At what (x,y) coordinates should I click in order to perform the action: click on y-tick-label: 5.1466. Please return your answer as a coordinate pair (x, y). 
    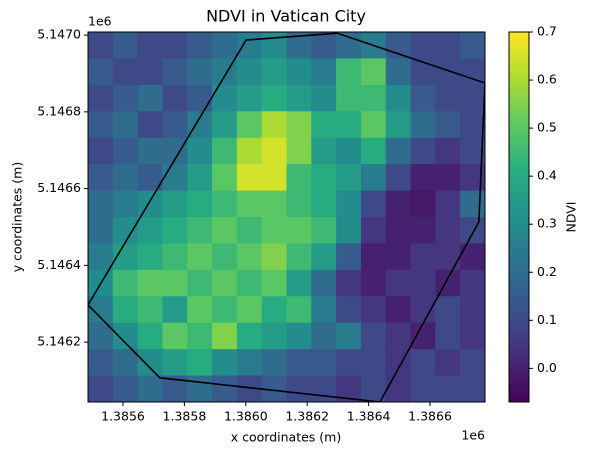
    Looking at the image, I should click on (59, 187).